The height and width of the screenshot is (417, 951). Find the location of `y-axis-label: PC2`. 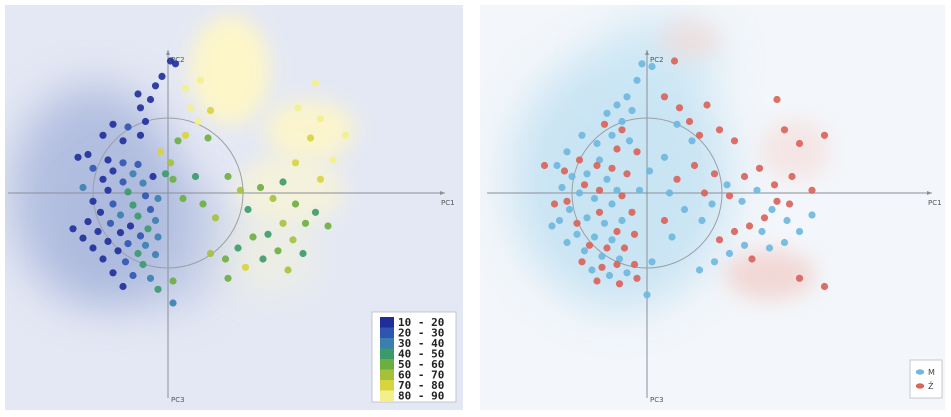

y-axis-label: PC2 is located at coordinates (178, 60).